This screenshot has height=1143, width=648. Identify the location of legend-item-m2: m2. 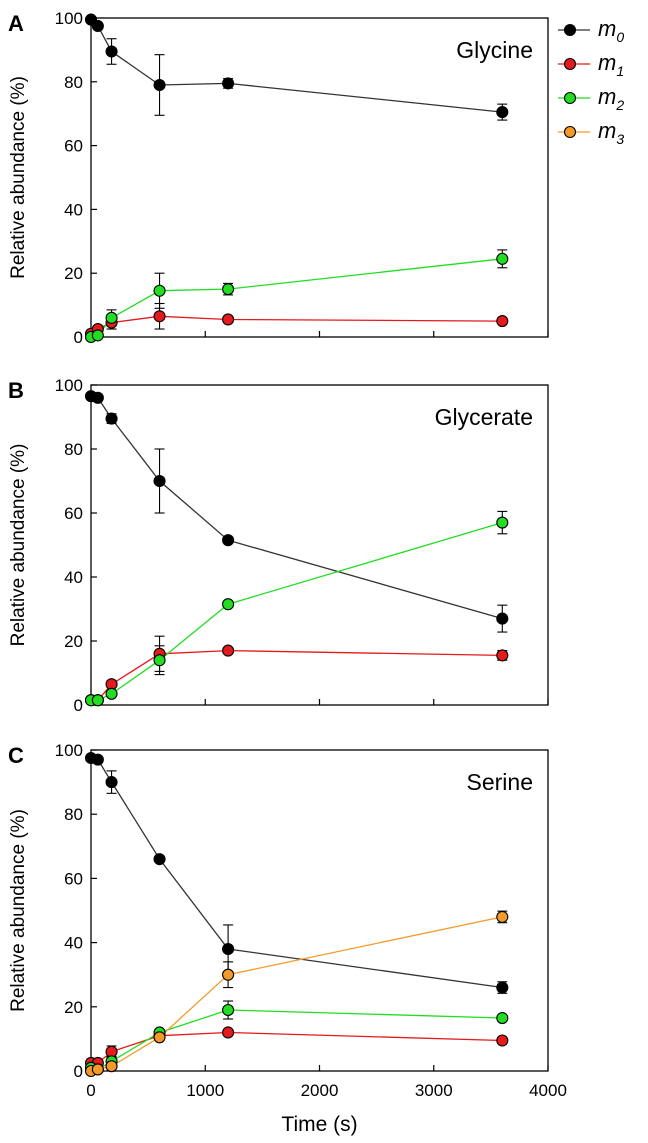
(591, 98).